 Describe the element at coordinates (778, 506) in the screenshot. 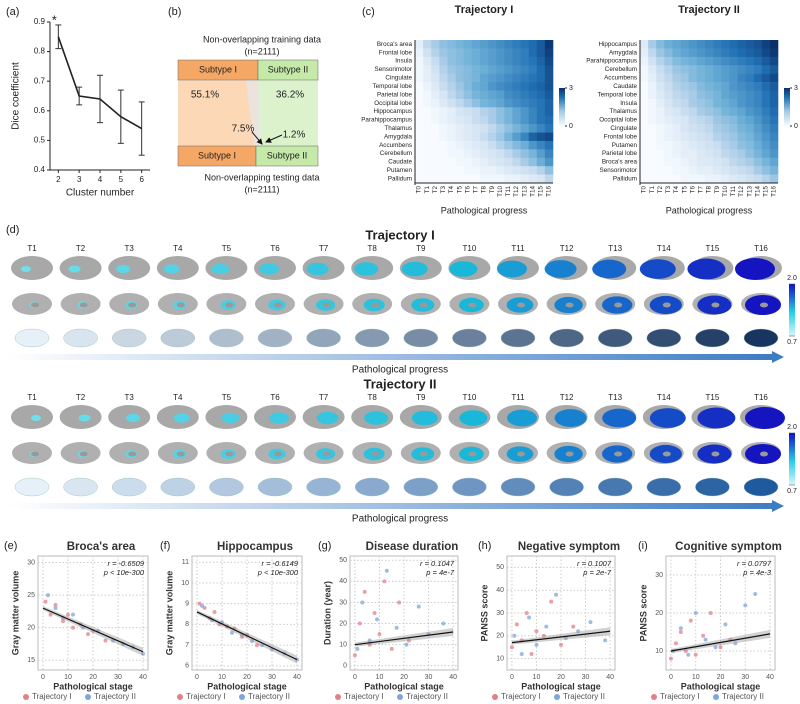

I see `progress-arrowhead` at that location.